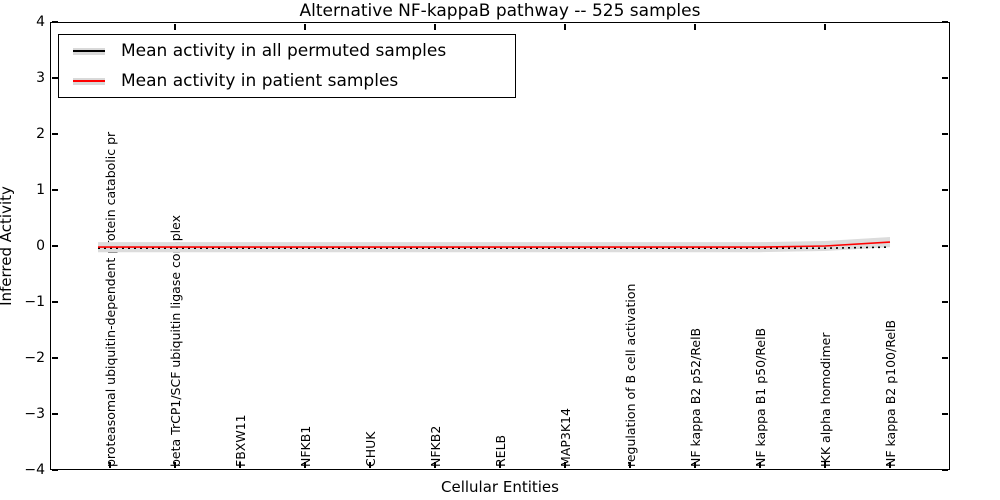 The height and width of the screenshot is (500, 1000). What do you see at coordinates (7, 246) in the screenshot?
I see `y-axis-label: Inferred Activity` at bounding box center [7, 246].